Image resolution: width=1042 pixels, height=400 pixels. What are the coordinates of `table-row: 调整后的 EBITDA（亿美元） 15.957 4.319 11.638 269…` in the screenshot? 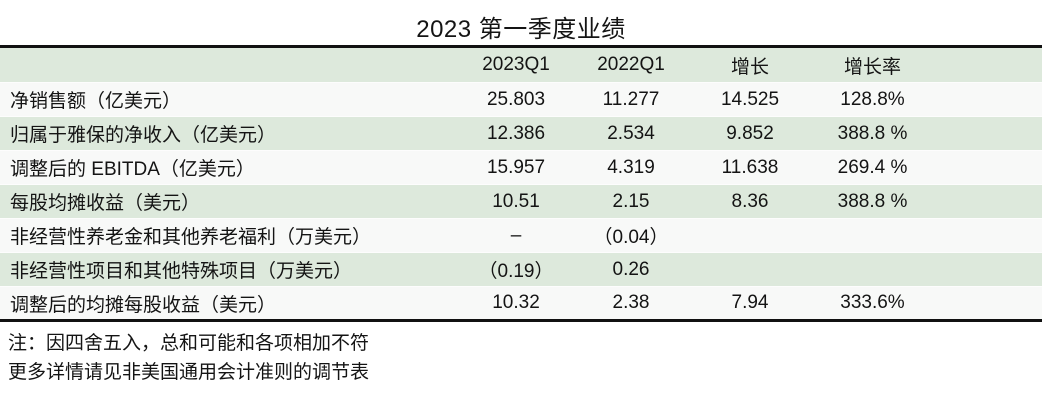 It's located at (521, 167).